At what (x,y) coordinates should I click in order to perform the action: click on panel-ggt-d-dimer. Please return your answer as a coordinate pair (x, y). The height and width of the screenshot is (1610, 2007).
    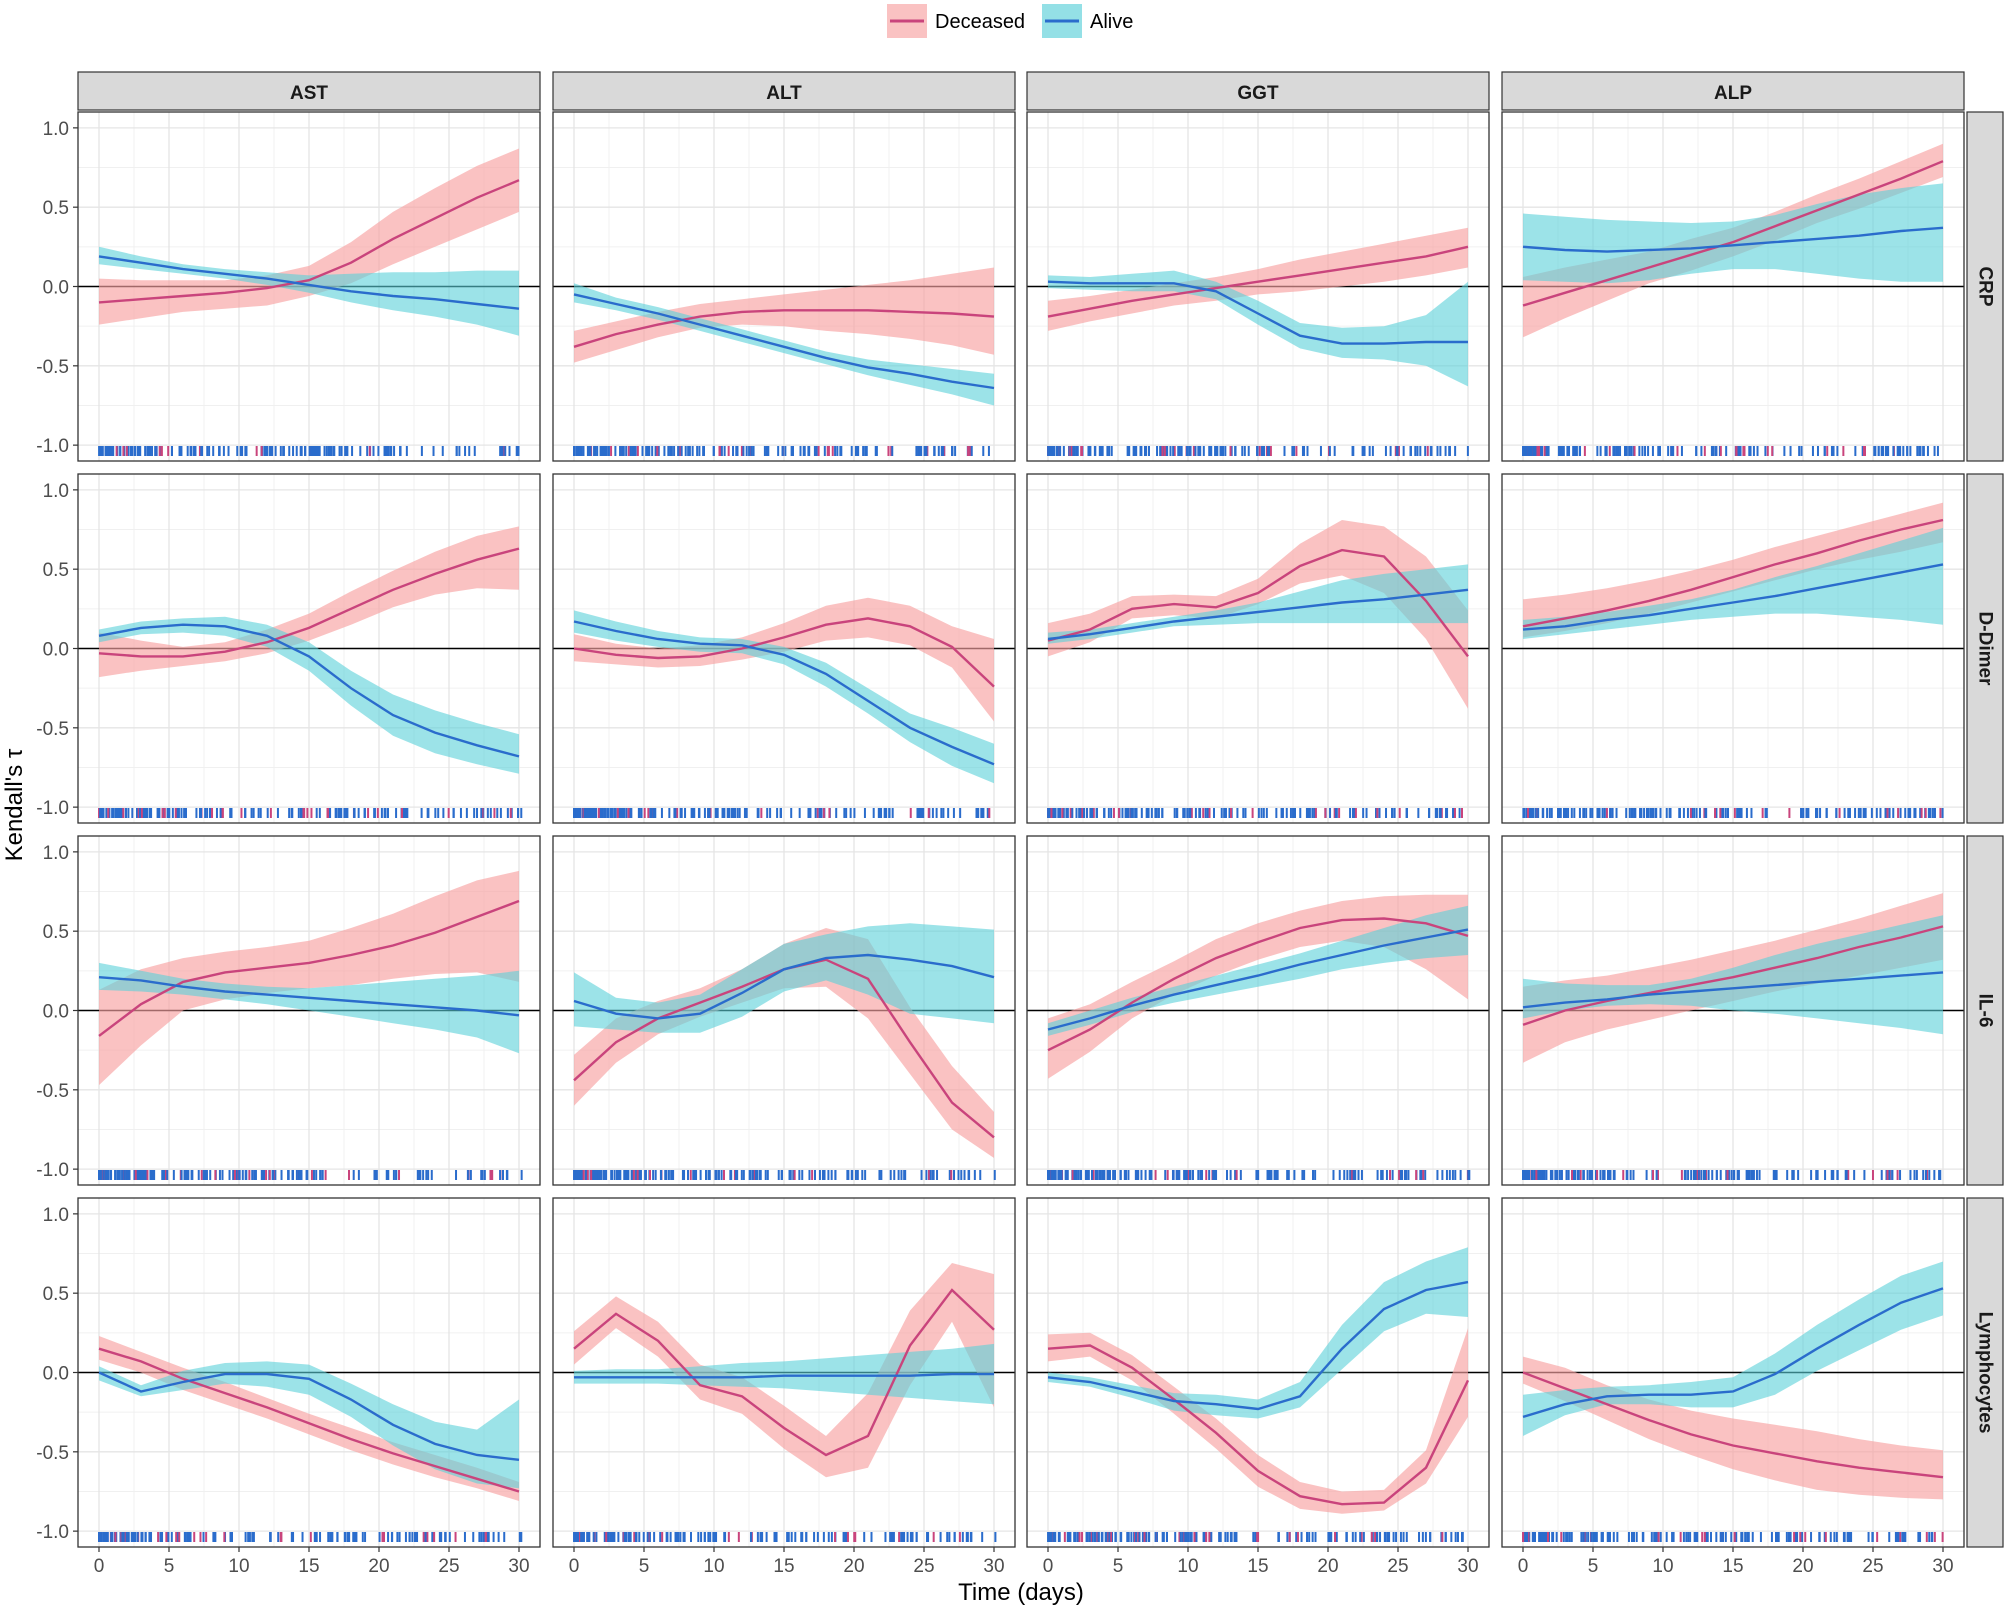
    Looking at the image, I should click on (1258, 648).